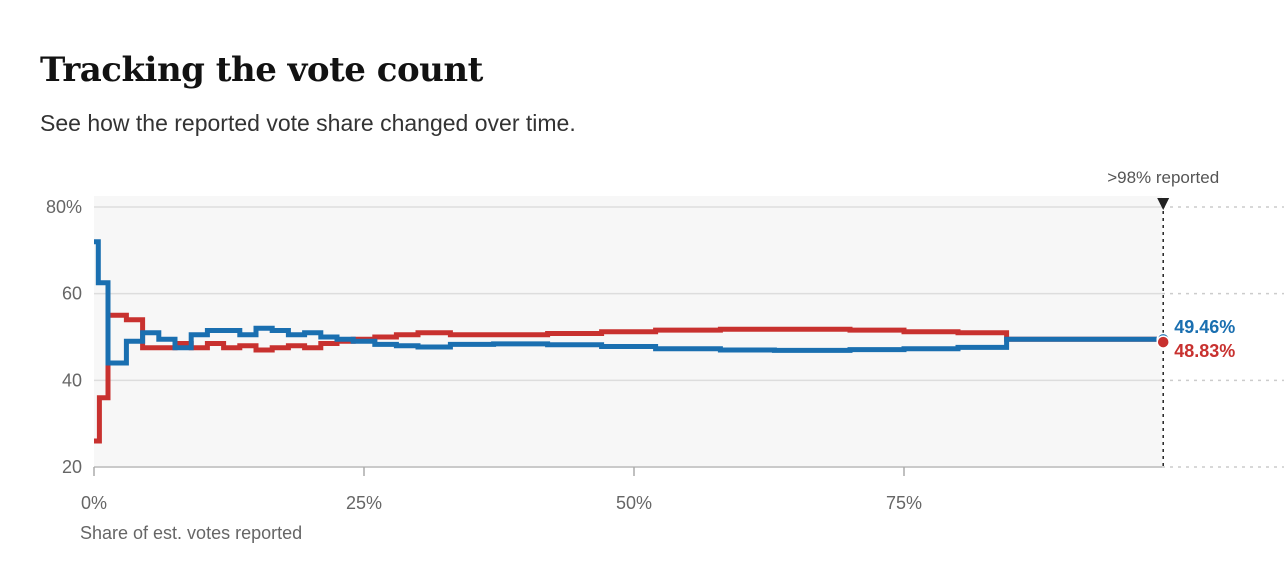  I want to click on y-tick-label: 80%, so click(64, 207).